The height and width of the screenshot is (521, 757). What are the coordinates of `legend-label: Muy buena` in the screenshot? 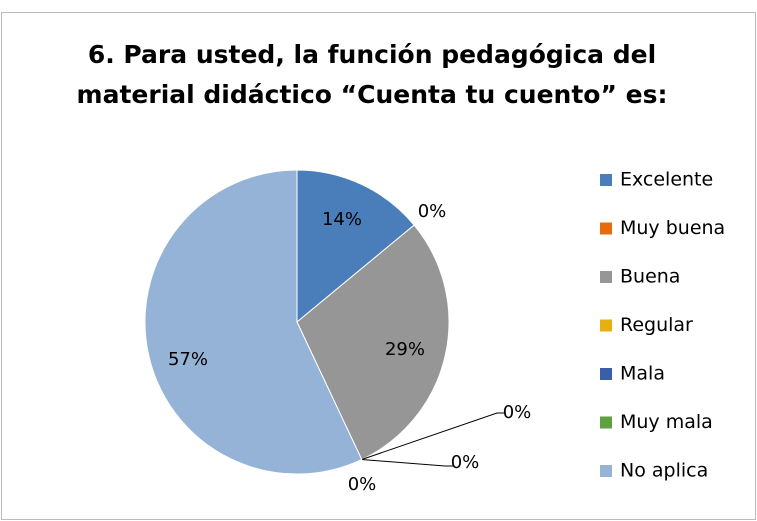 It's located at (672, 228).